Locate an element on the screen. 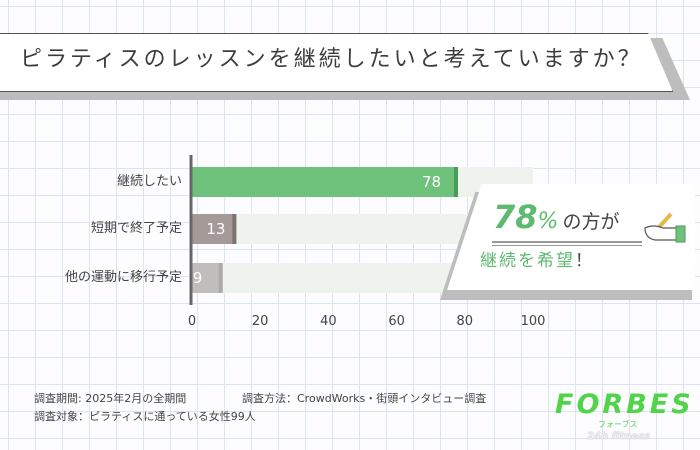 The width and height of the screenshot is (700, 450). hand-pencil-icon is located at coordinates (665, 227).